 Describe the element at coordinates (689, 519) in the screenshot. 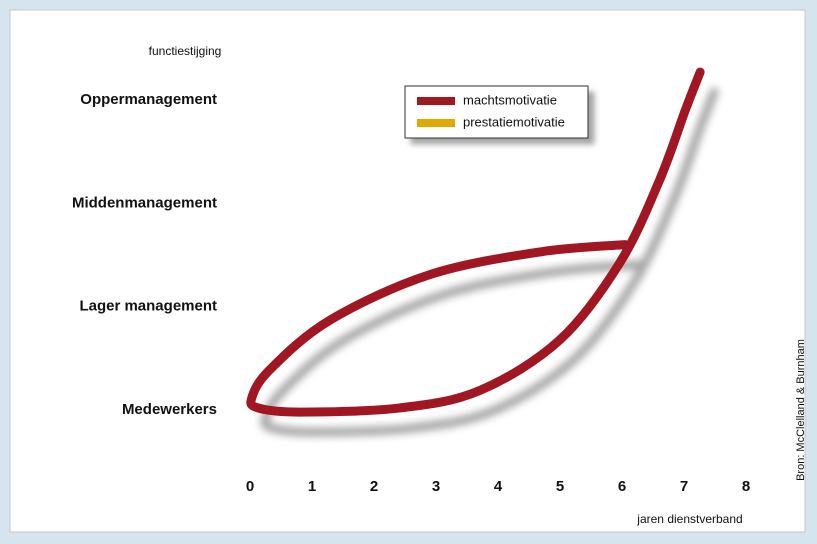

I see `x-axis-label: jaren dienstverband` at that location.